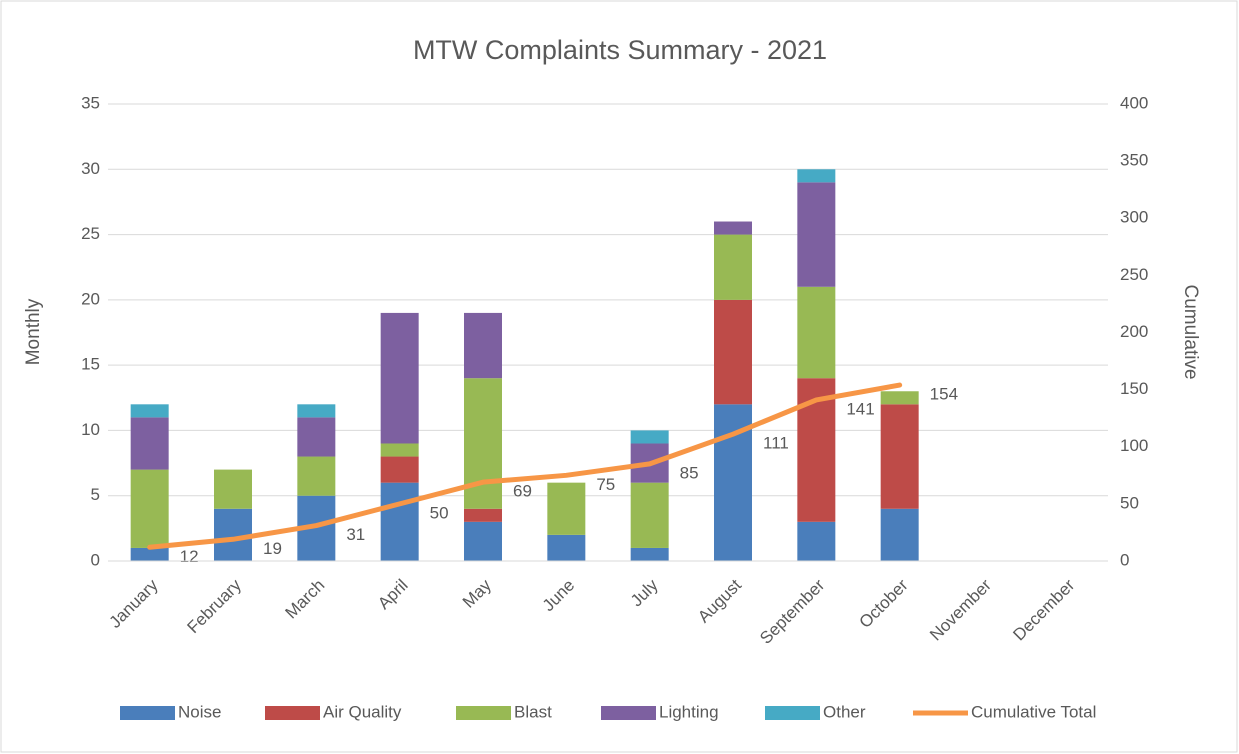  What do you see at coordinates (605, 484) in the screenshot?
I see `data-label: 75` at bounding box center [605, 484].